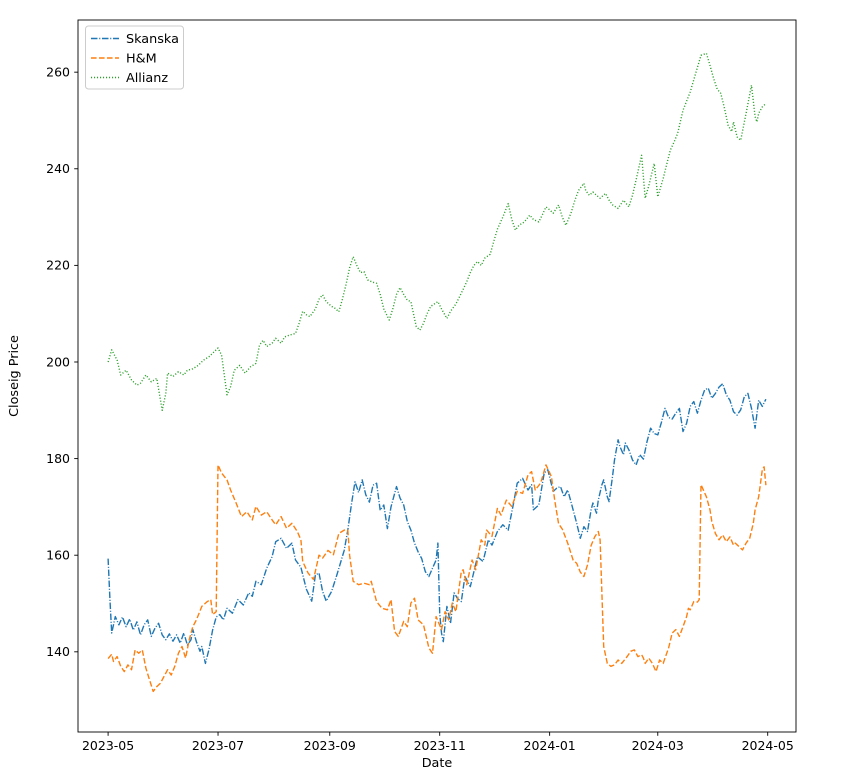  Describe the element at coordinates (218, 745) in the screenshot. I see `x-tick-label: 2023-07` at that location.